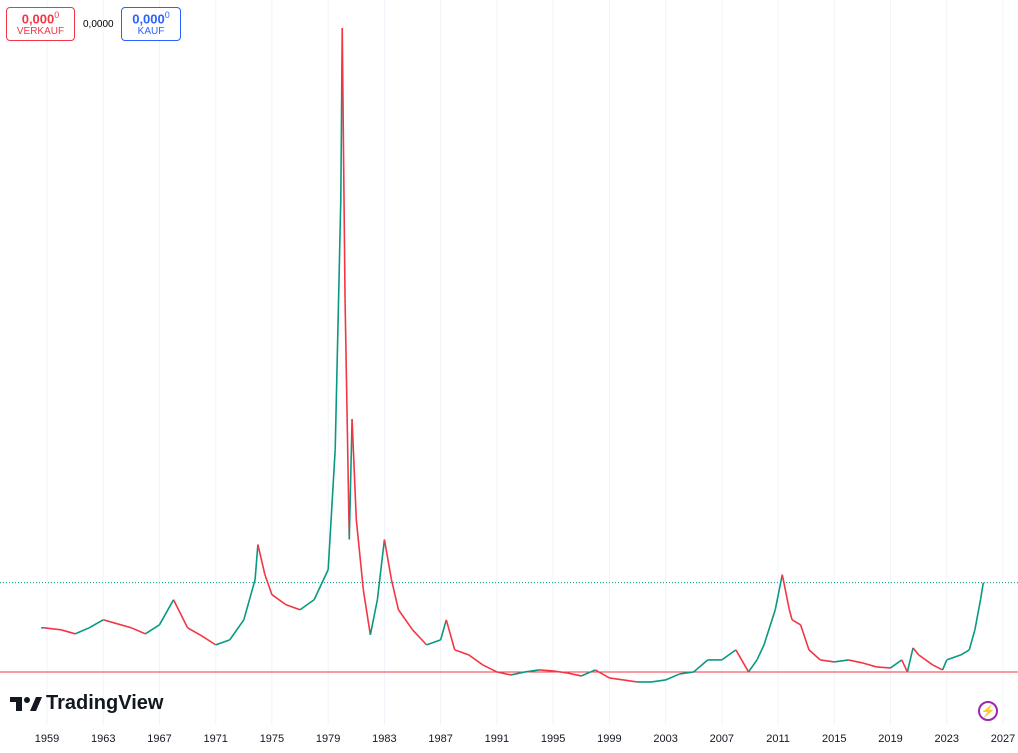 The height and width of the screenshot is (753, 1018). What do you see at coordinates (890, 739) in the screenshot?
I see `x-tick-label: 2019` at bounding box center [890, 739].